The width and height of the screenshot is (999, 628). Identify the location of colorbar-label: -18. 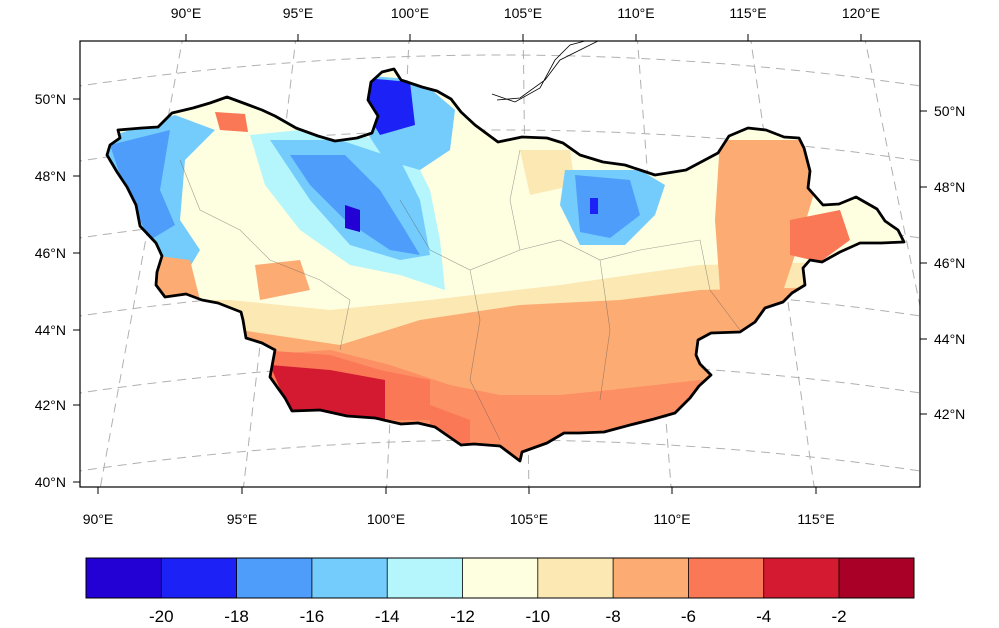
(236, 616).